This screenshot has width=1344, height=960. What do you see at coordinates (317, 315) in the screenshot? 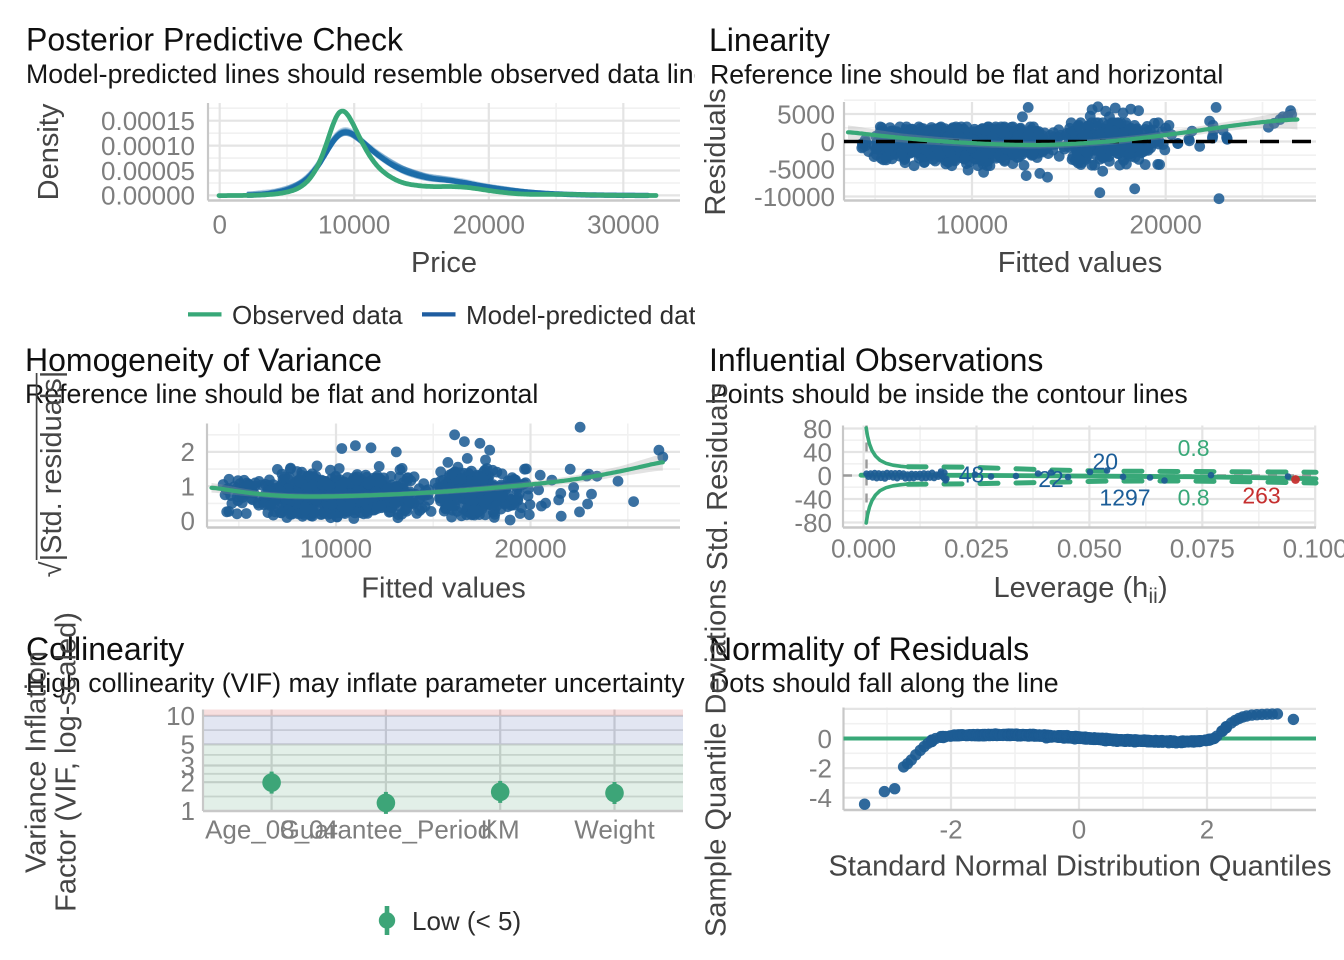
I see `svg-text: Observed data` at bounding box center [317, 315].